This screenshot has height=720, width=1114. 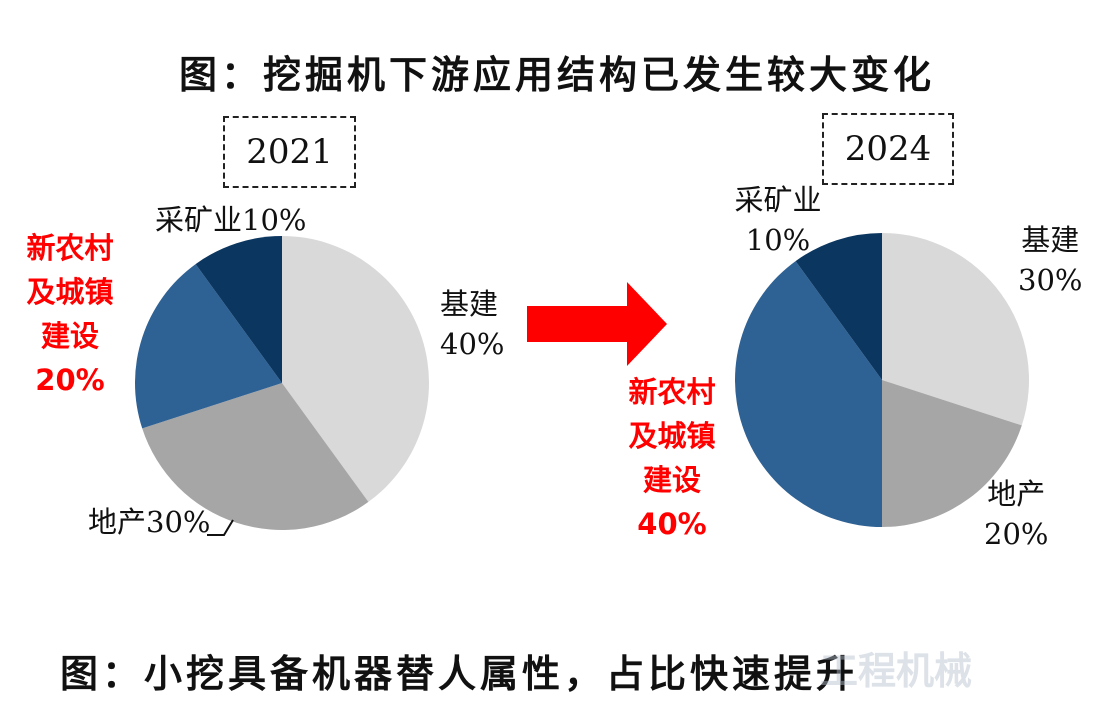 I want to click on label-mining-2021: 采矿业10%, so click(x=231, y=220).